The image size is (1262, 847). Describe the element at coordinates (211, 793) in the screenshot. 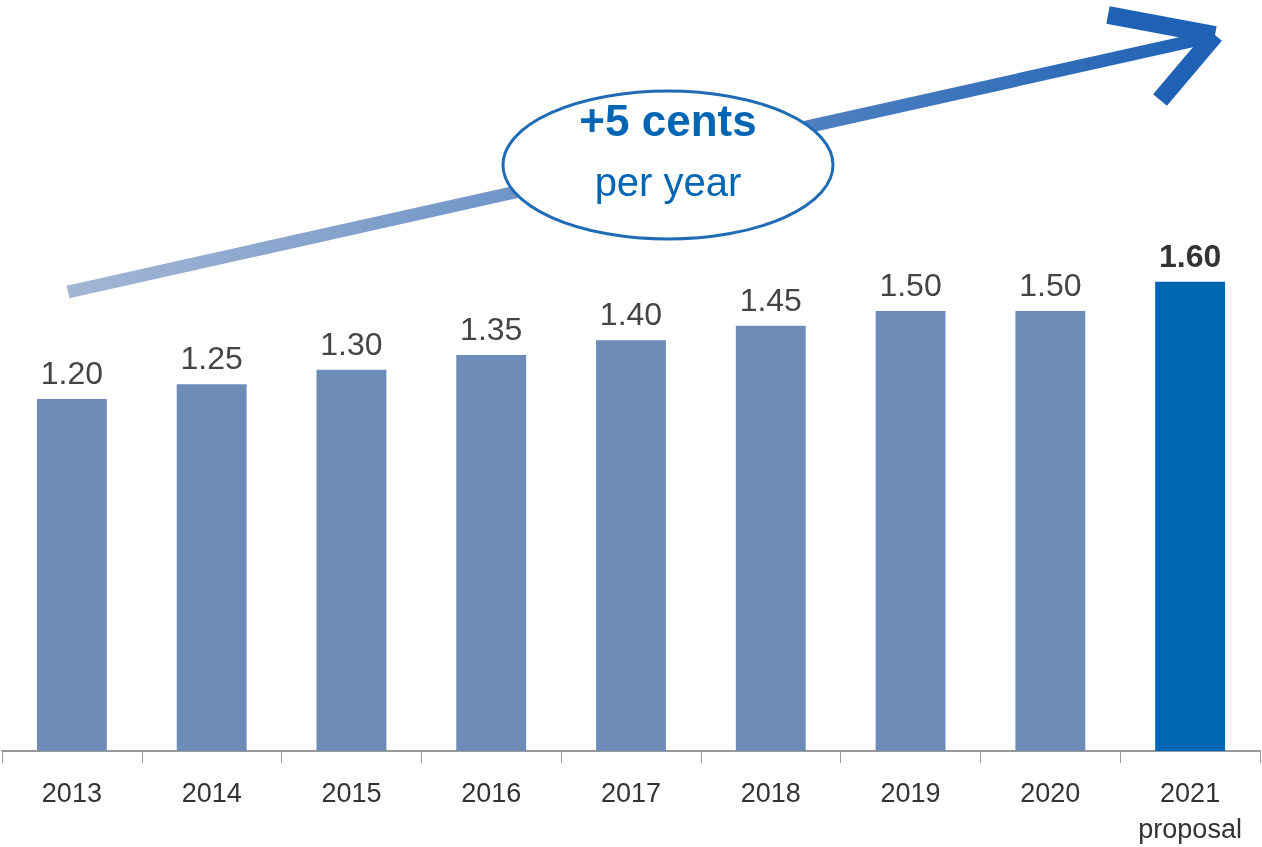

I see `x-tick-label: 2014` at that location.